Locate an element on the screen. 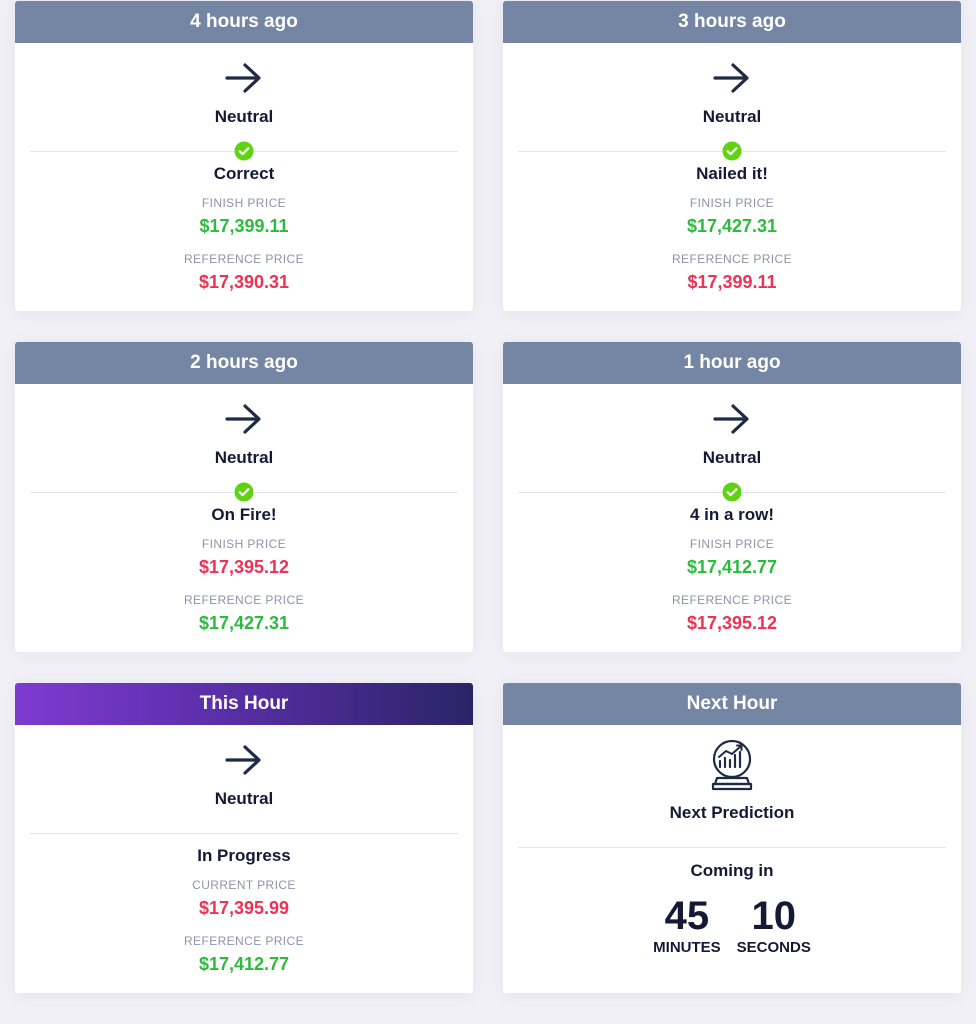 The height and width of the screenshot is (1024, 976). finish-price-value: $17,395.12 is located at coordinates (244, 567).